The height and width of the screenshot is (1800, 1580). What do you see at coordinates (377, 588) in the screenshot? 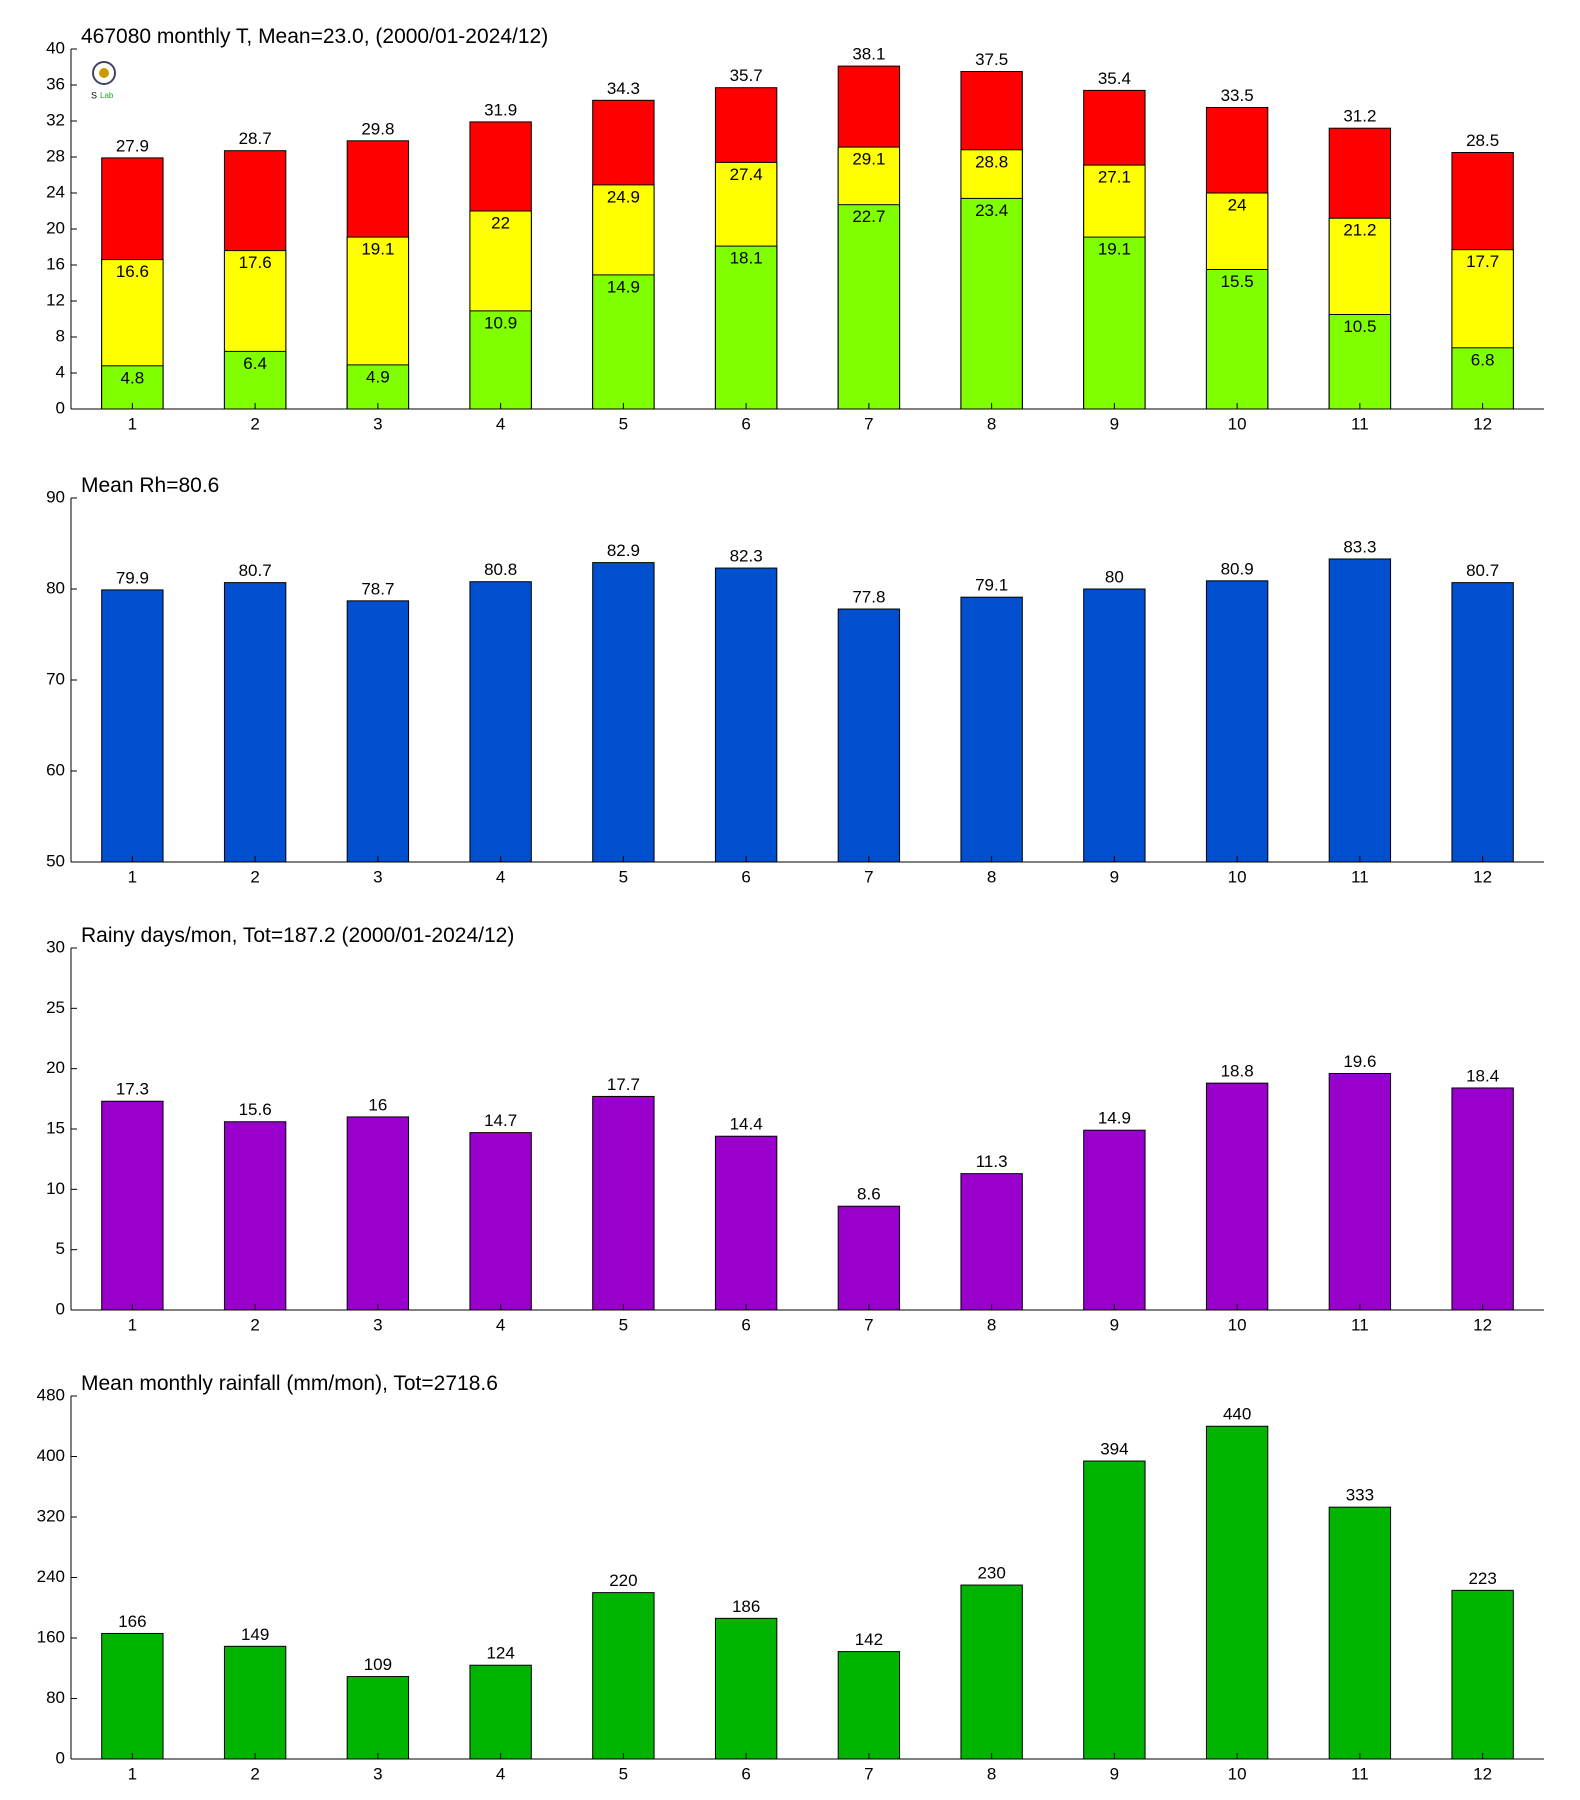
I see `data-label: 78.7` at bounding box center [377, 588].